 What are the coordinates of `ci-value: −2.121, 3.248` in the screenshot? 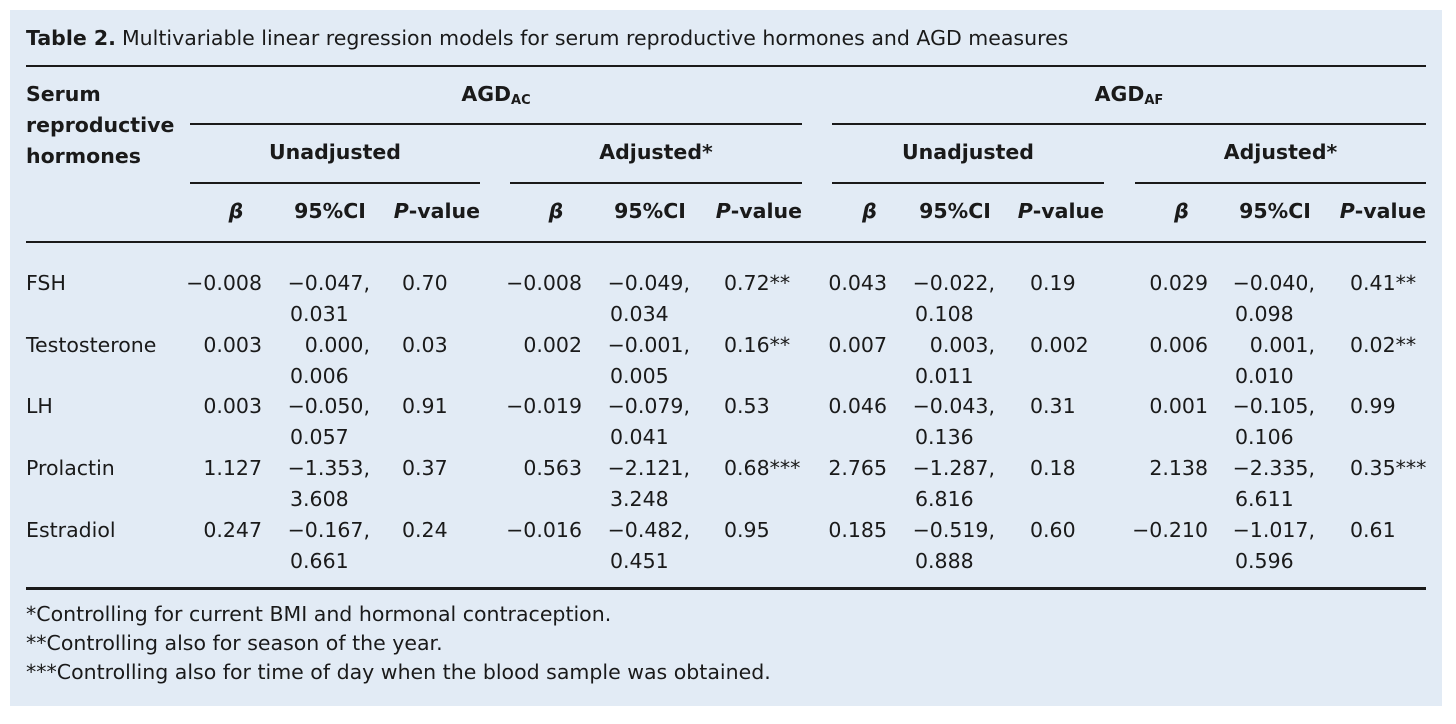 It's located at (645, 484).